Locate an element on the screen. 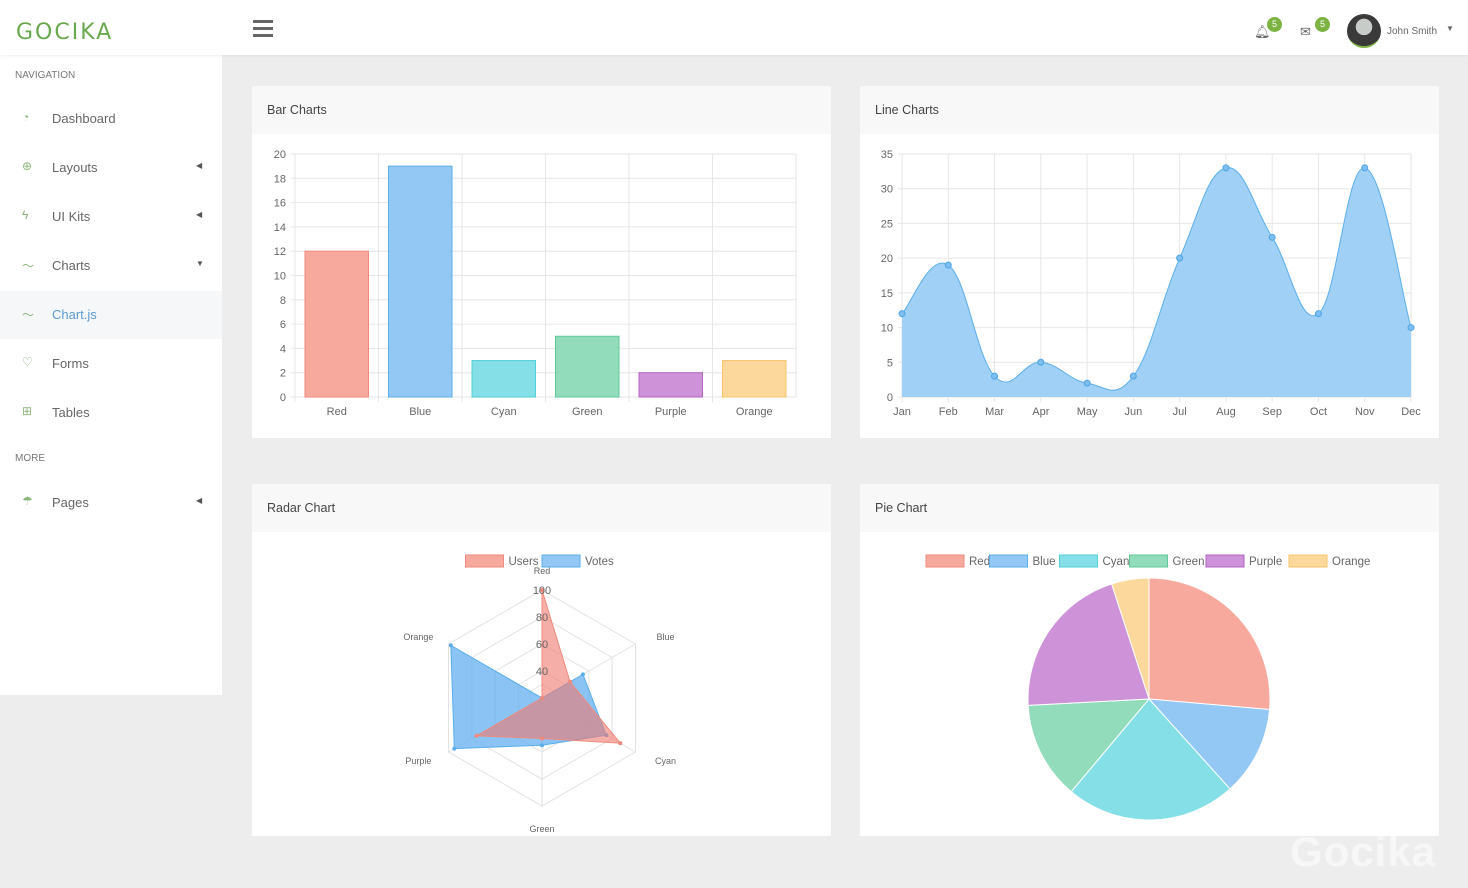 The width and height of the screenshot is (1468, 888). sidebar-item-forms: ♡ Forms is located at coordinates (111, 364).